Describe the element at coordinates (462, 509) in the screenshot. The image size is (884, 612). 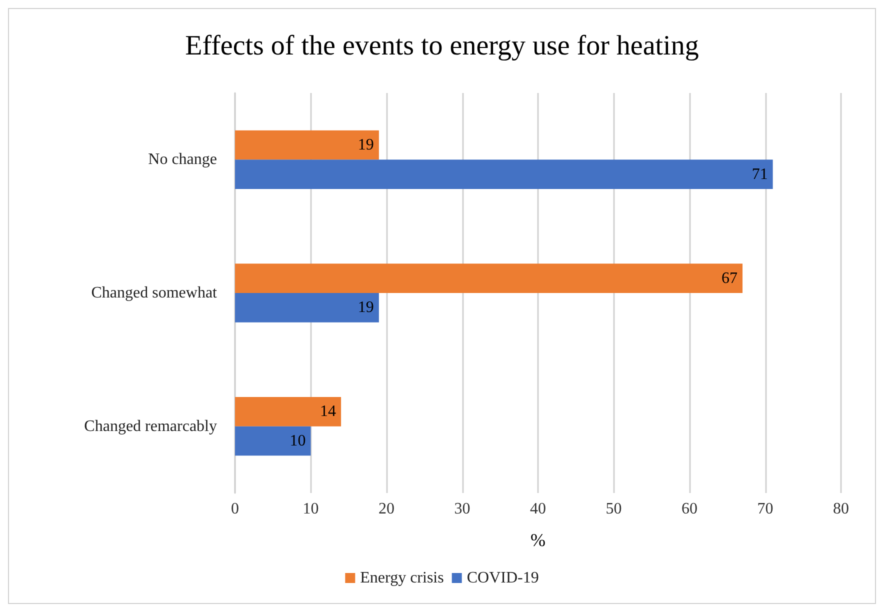
I see `x-tick-label: 30` at that location.